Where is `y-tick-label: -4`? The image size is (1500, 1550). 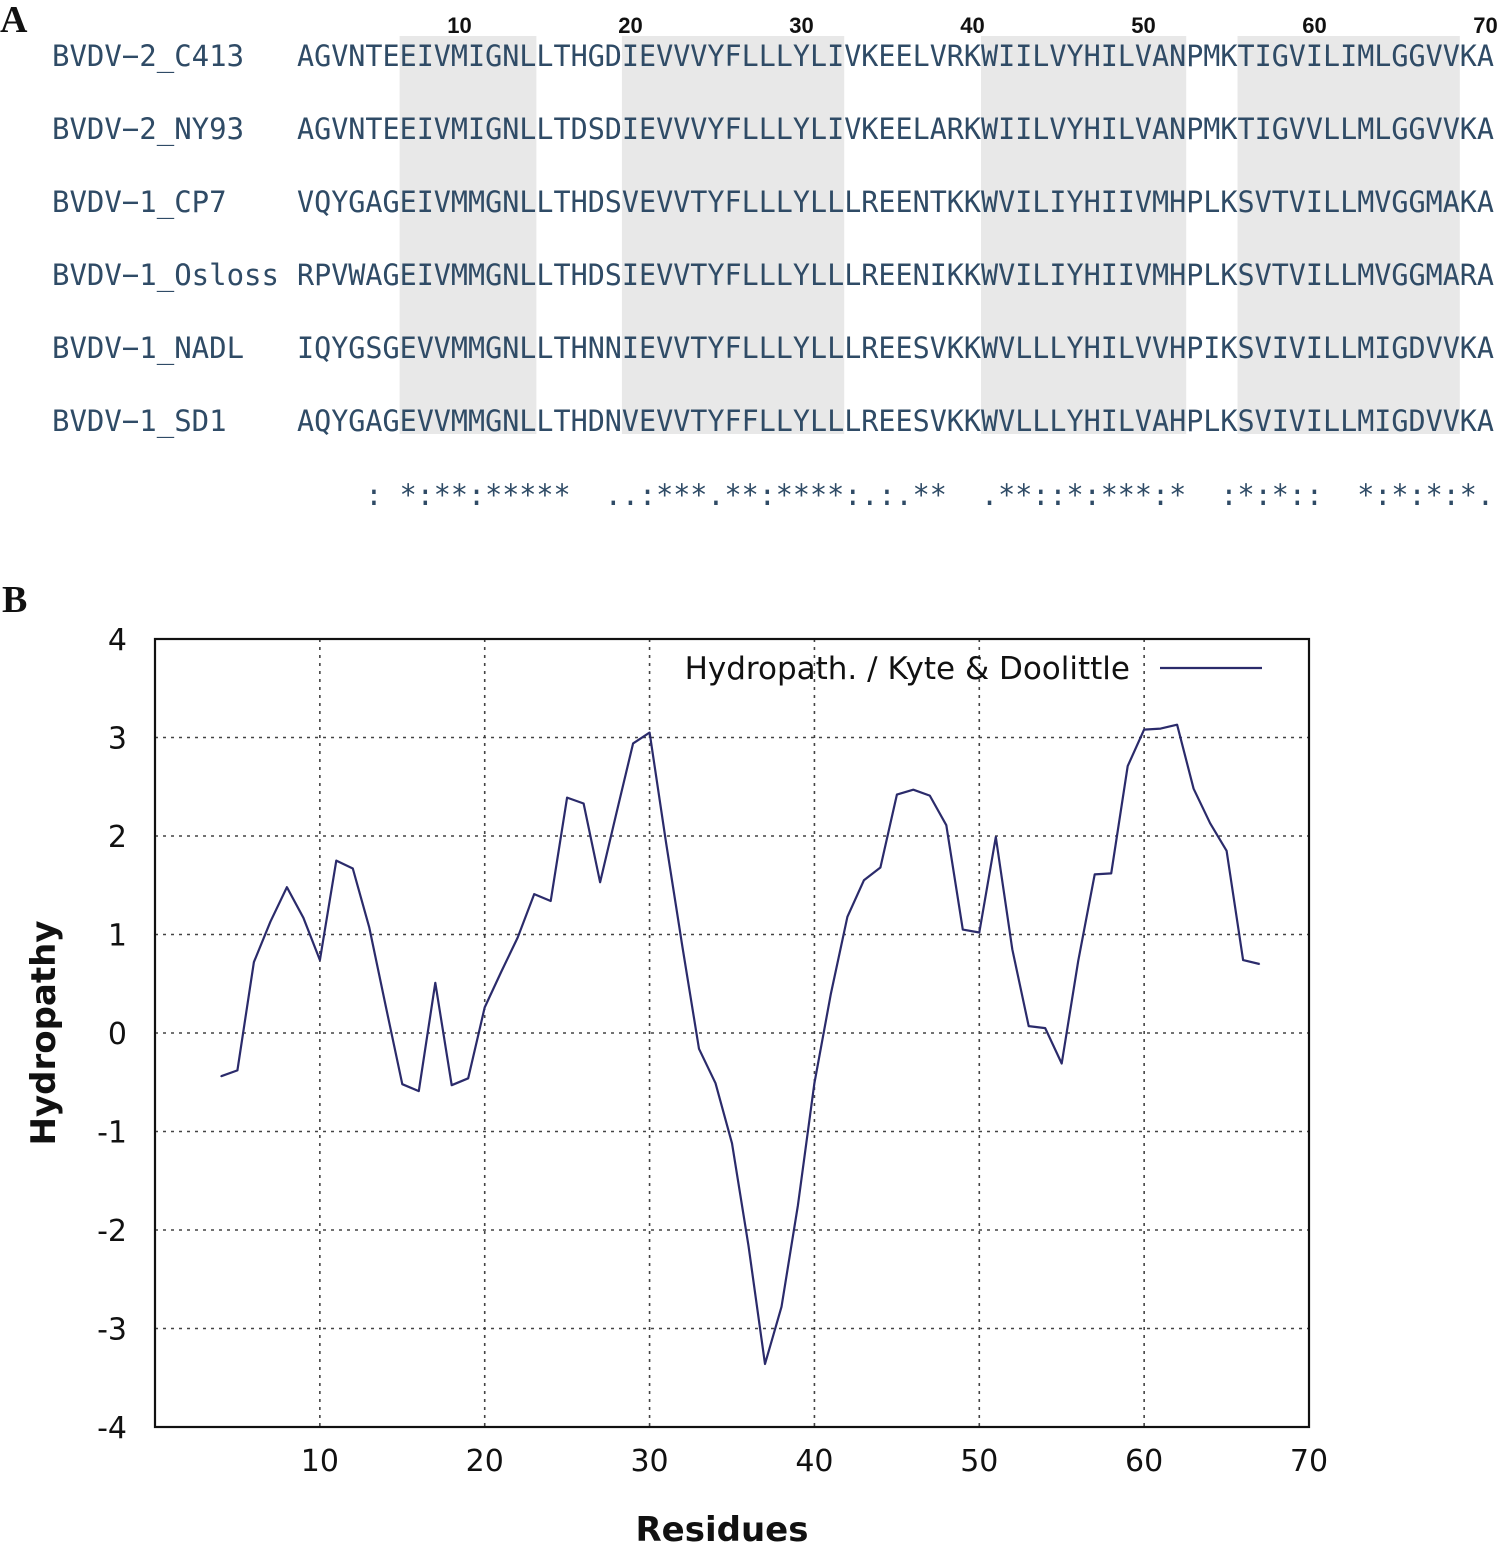
y-tick-label: -4 is located at coordinates (112, 1428).